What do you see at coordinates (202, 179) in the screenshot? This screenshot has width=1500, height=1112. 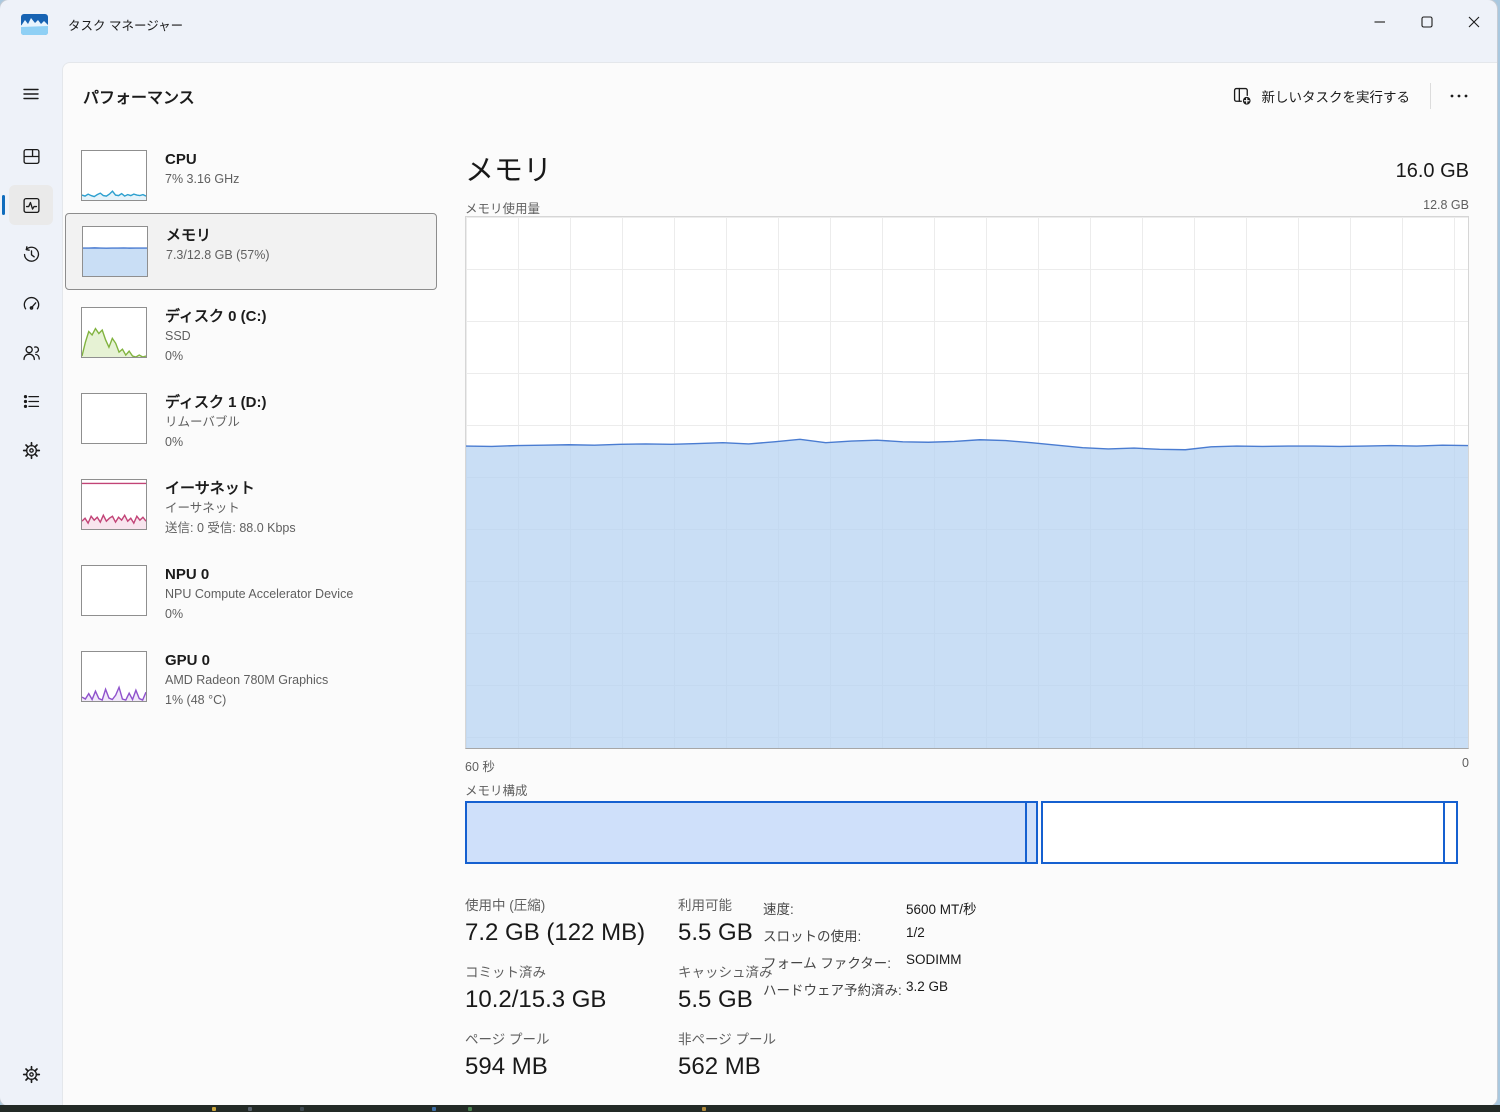 I see `device-stat-line: 7% 3.16 GHz` at bounding box center [202, 179].